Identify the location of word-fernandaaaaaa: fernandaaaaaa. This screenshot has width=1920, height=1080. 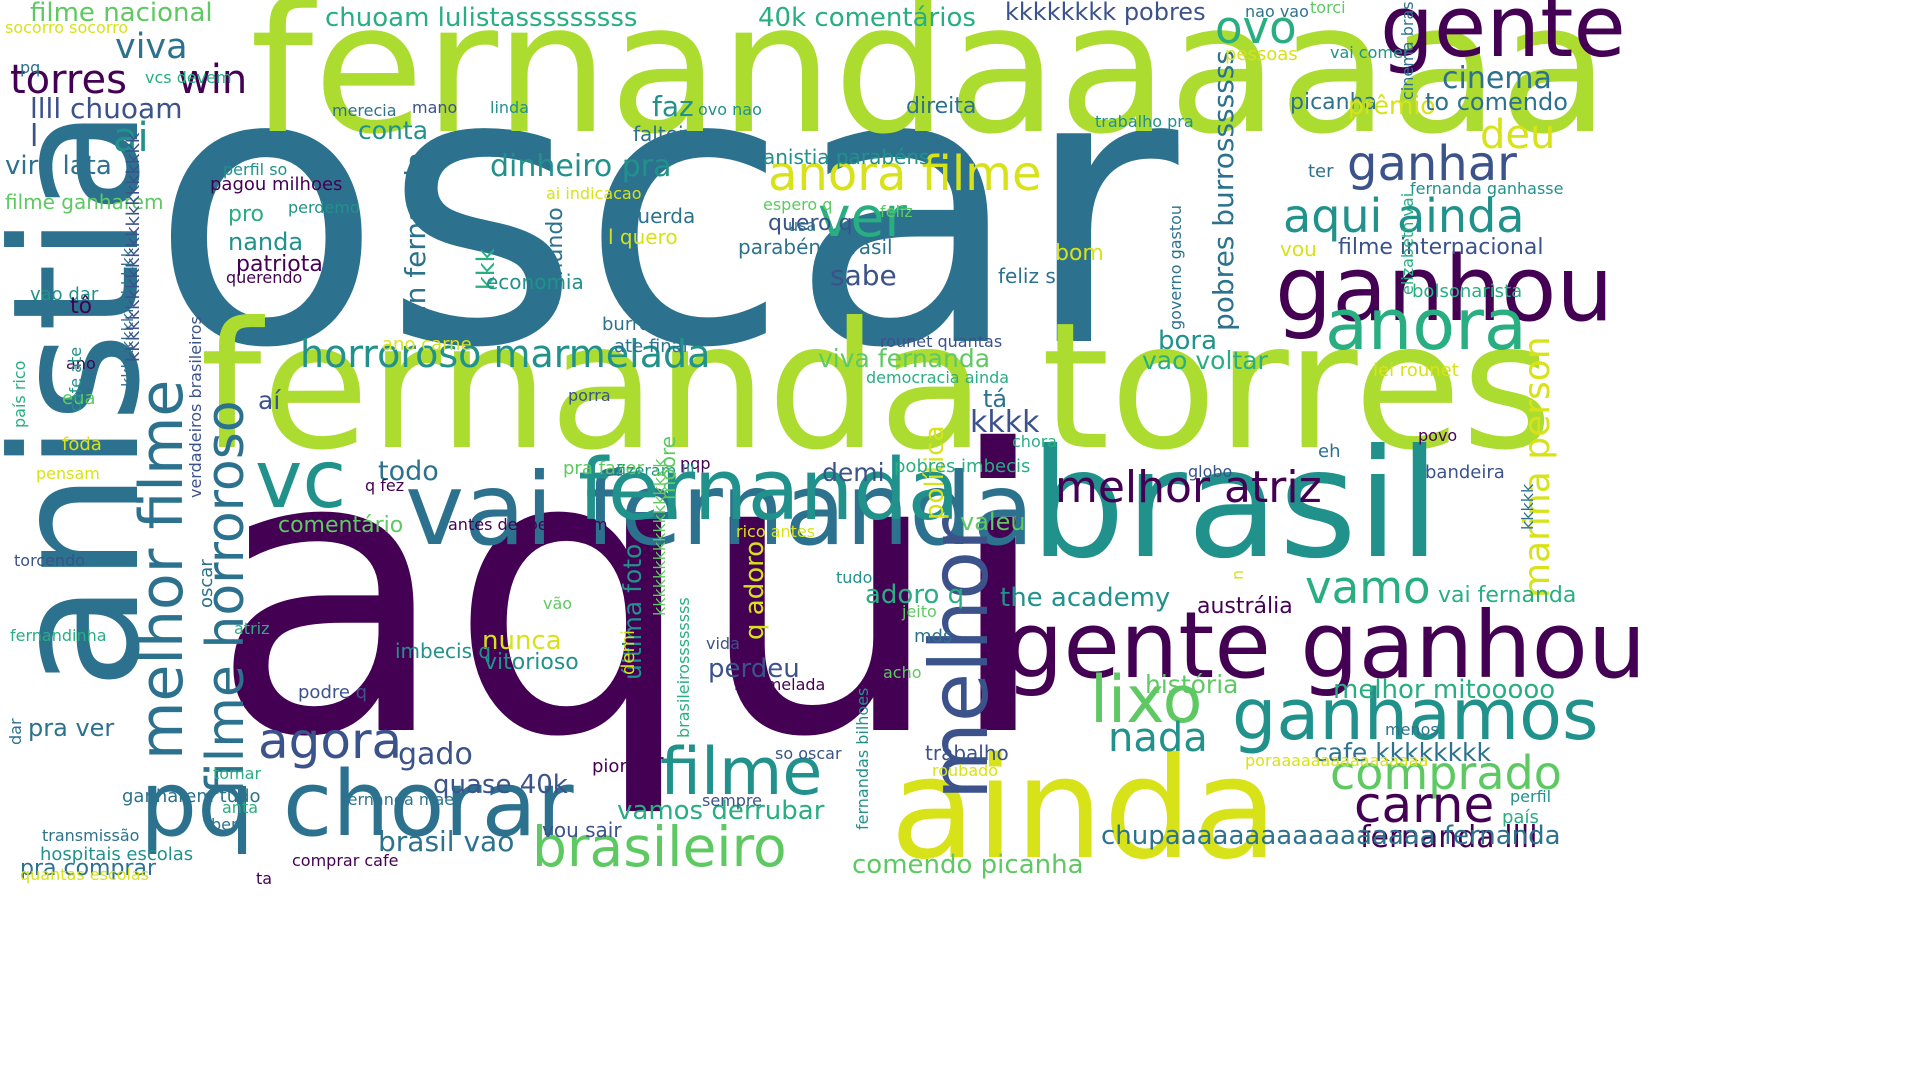
(930, 87).